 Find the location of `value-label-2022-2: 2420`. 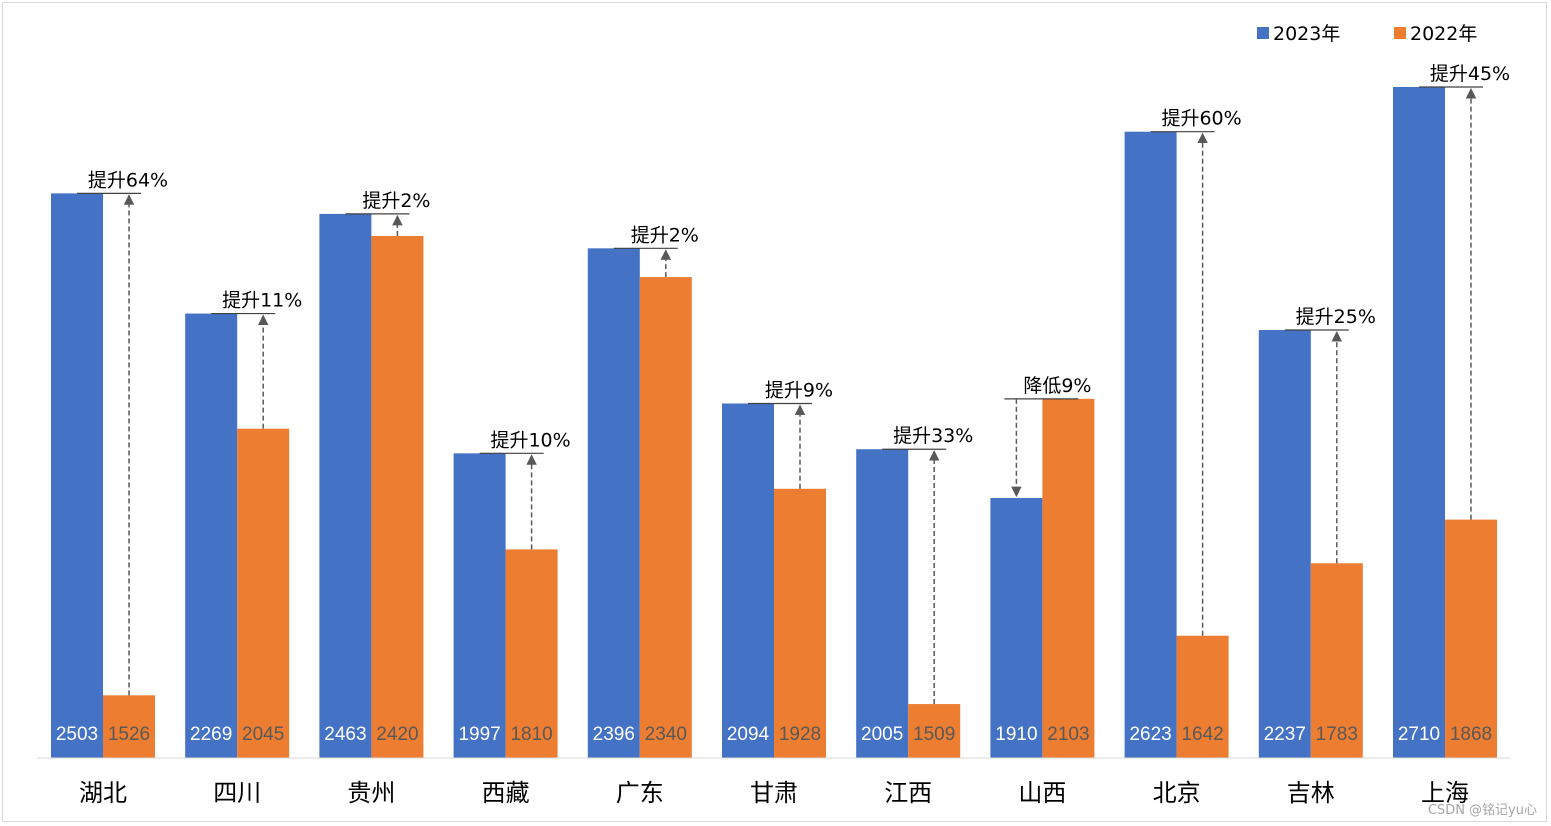

value-label-2022-2: 2420 is located at coordinates (397, 734).